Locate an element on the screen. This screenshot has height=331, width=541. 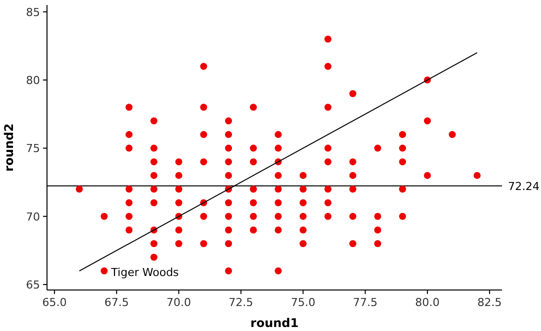
x-tick-label: 75.0 is located at coordinates (303, 302).